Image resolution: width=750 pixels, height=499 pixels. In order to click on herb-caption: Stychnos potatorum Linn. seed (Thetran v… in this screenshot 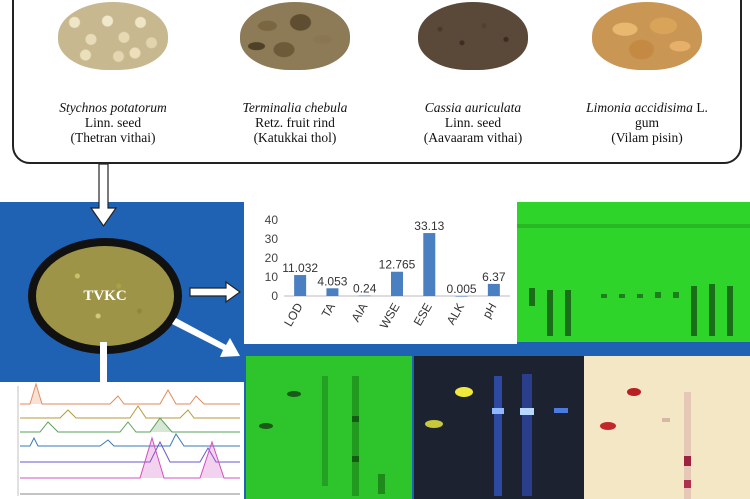, I will do `click(113, 122)`.